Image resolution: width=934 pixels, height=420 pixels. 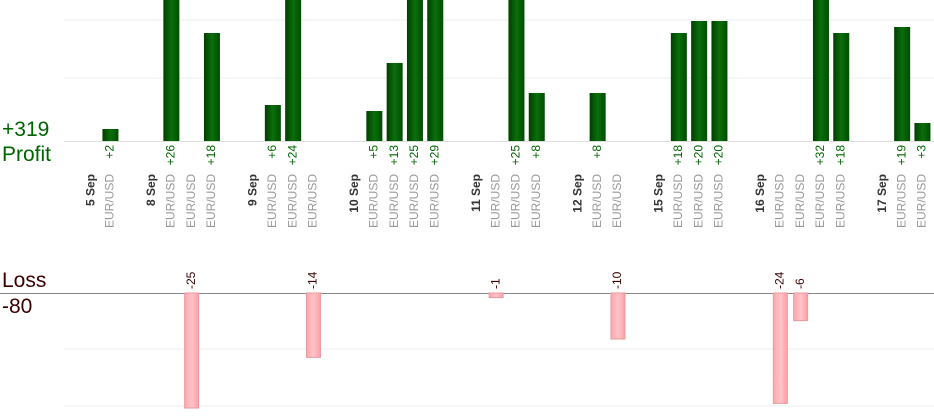 I want to click on profit-value-label: +32, so click(x=820, y=155).